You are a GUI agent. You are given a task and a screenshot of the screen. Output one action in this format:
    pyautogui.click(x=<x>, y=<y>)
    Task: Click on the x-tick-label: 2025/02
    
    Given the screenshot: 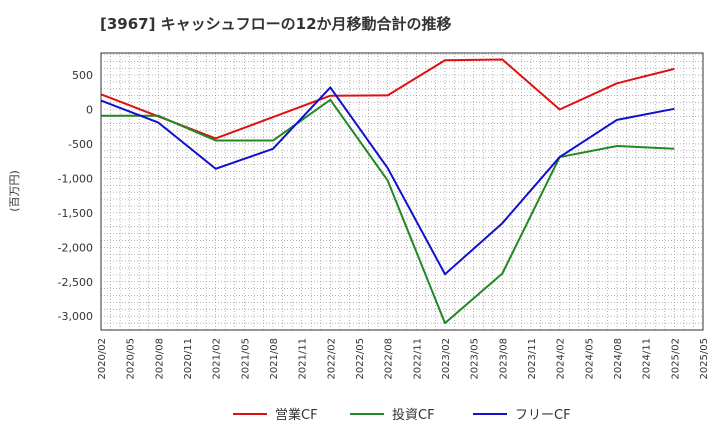 What is the action you would take?
    pyautogui.click(x=675, y=359)
    